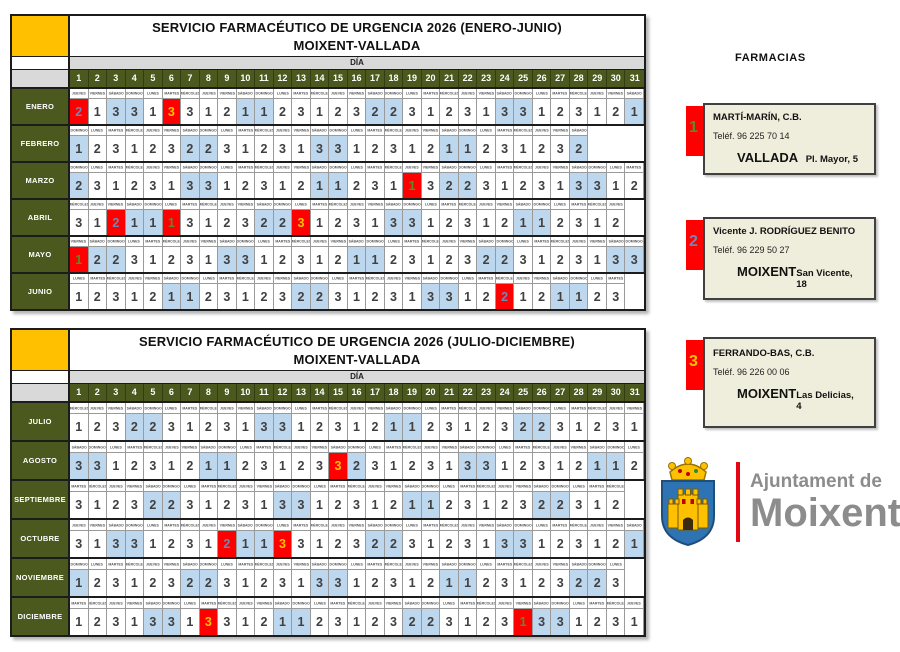 The image size is (900, 652). Describe the element at coordinates (41, 421) in the screenshot. I see `month-label: JULIO` at that location.